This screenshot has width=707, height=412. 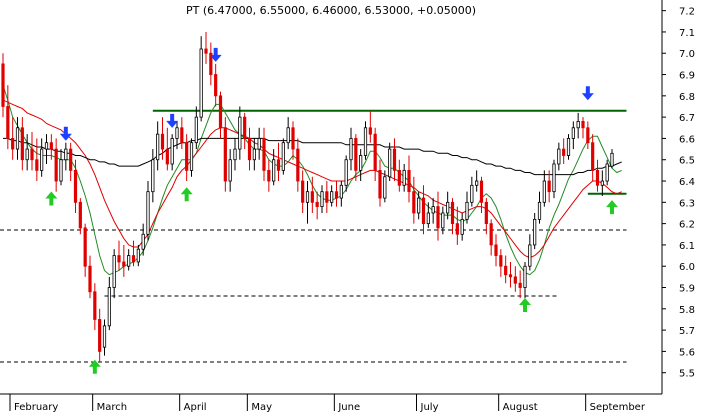 I want to click on y-tick-label: 6.6, so click(x=687, y=139).